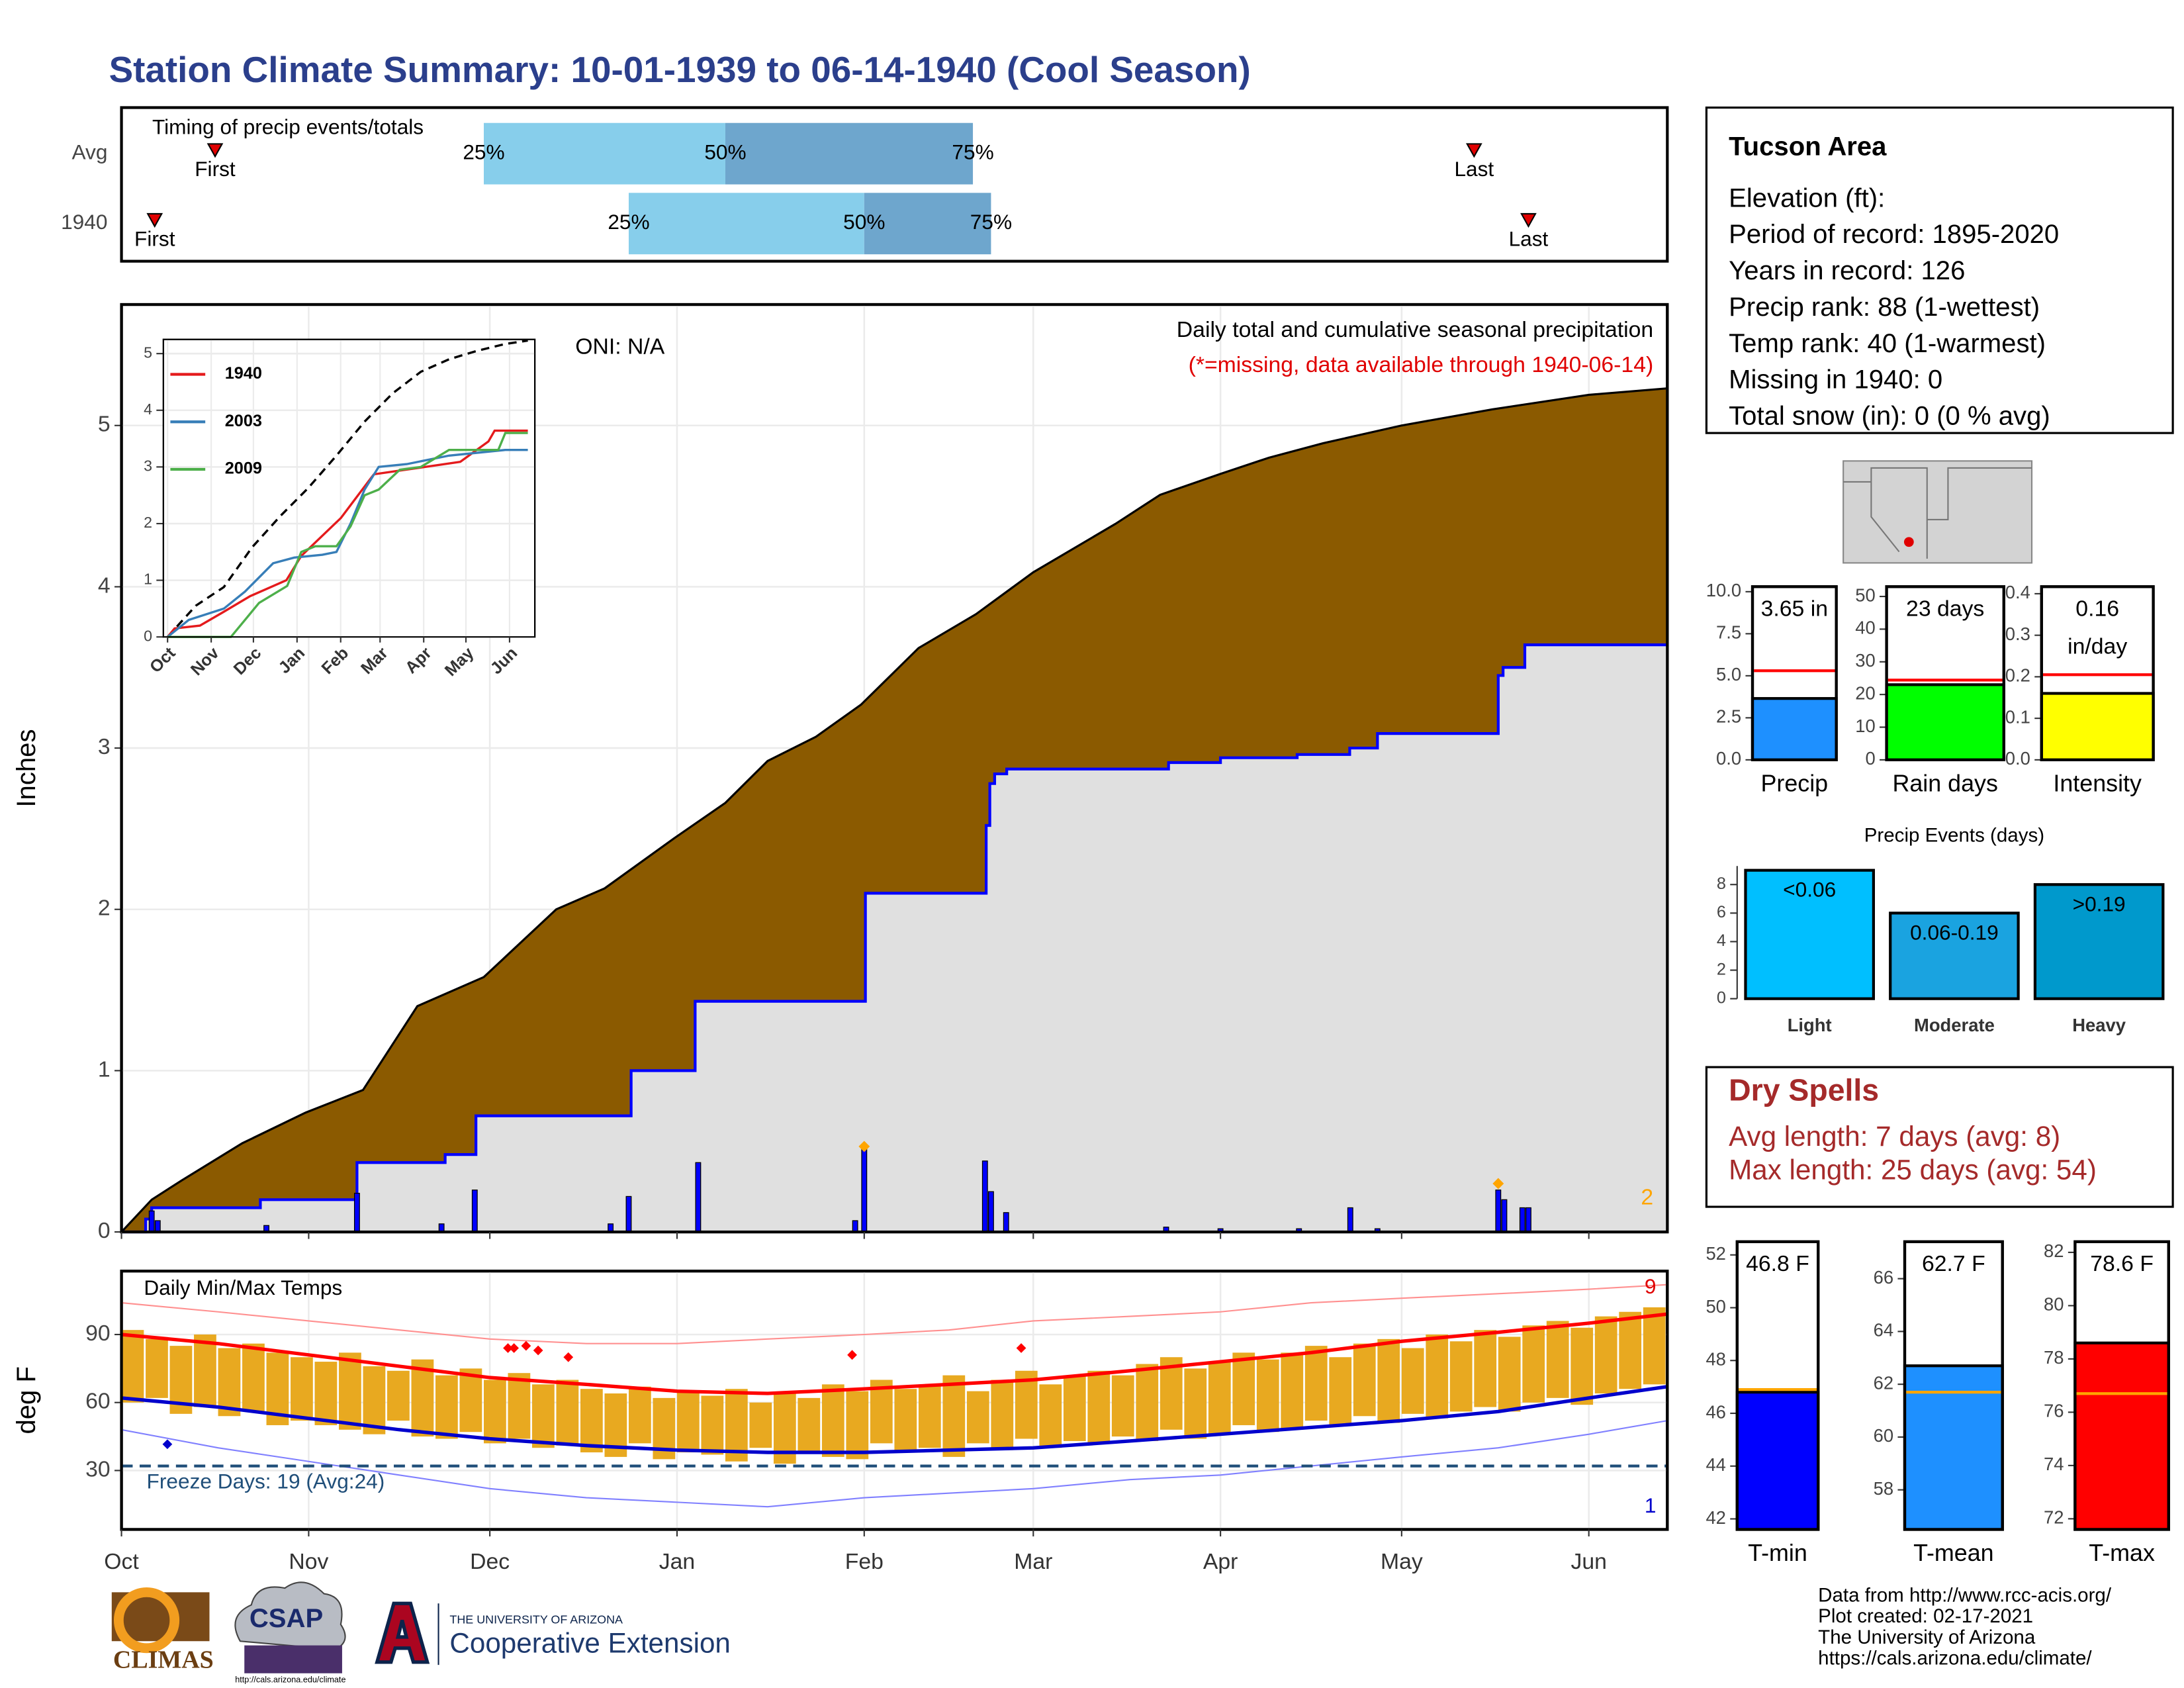  Describe the element at coordinates (84, 222) in the screenshot. I see `row-label: 1940` at that location.